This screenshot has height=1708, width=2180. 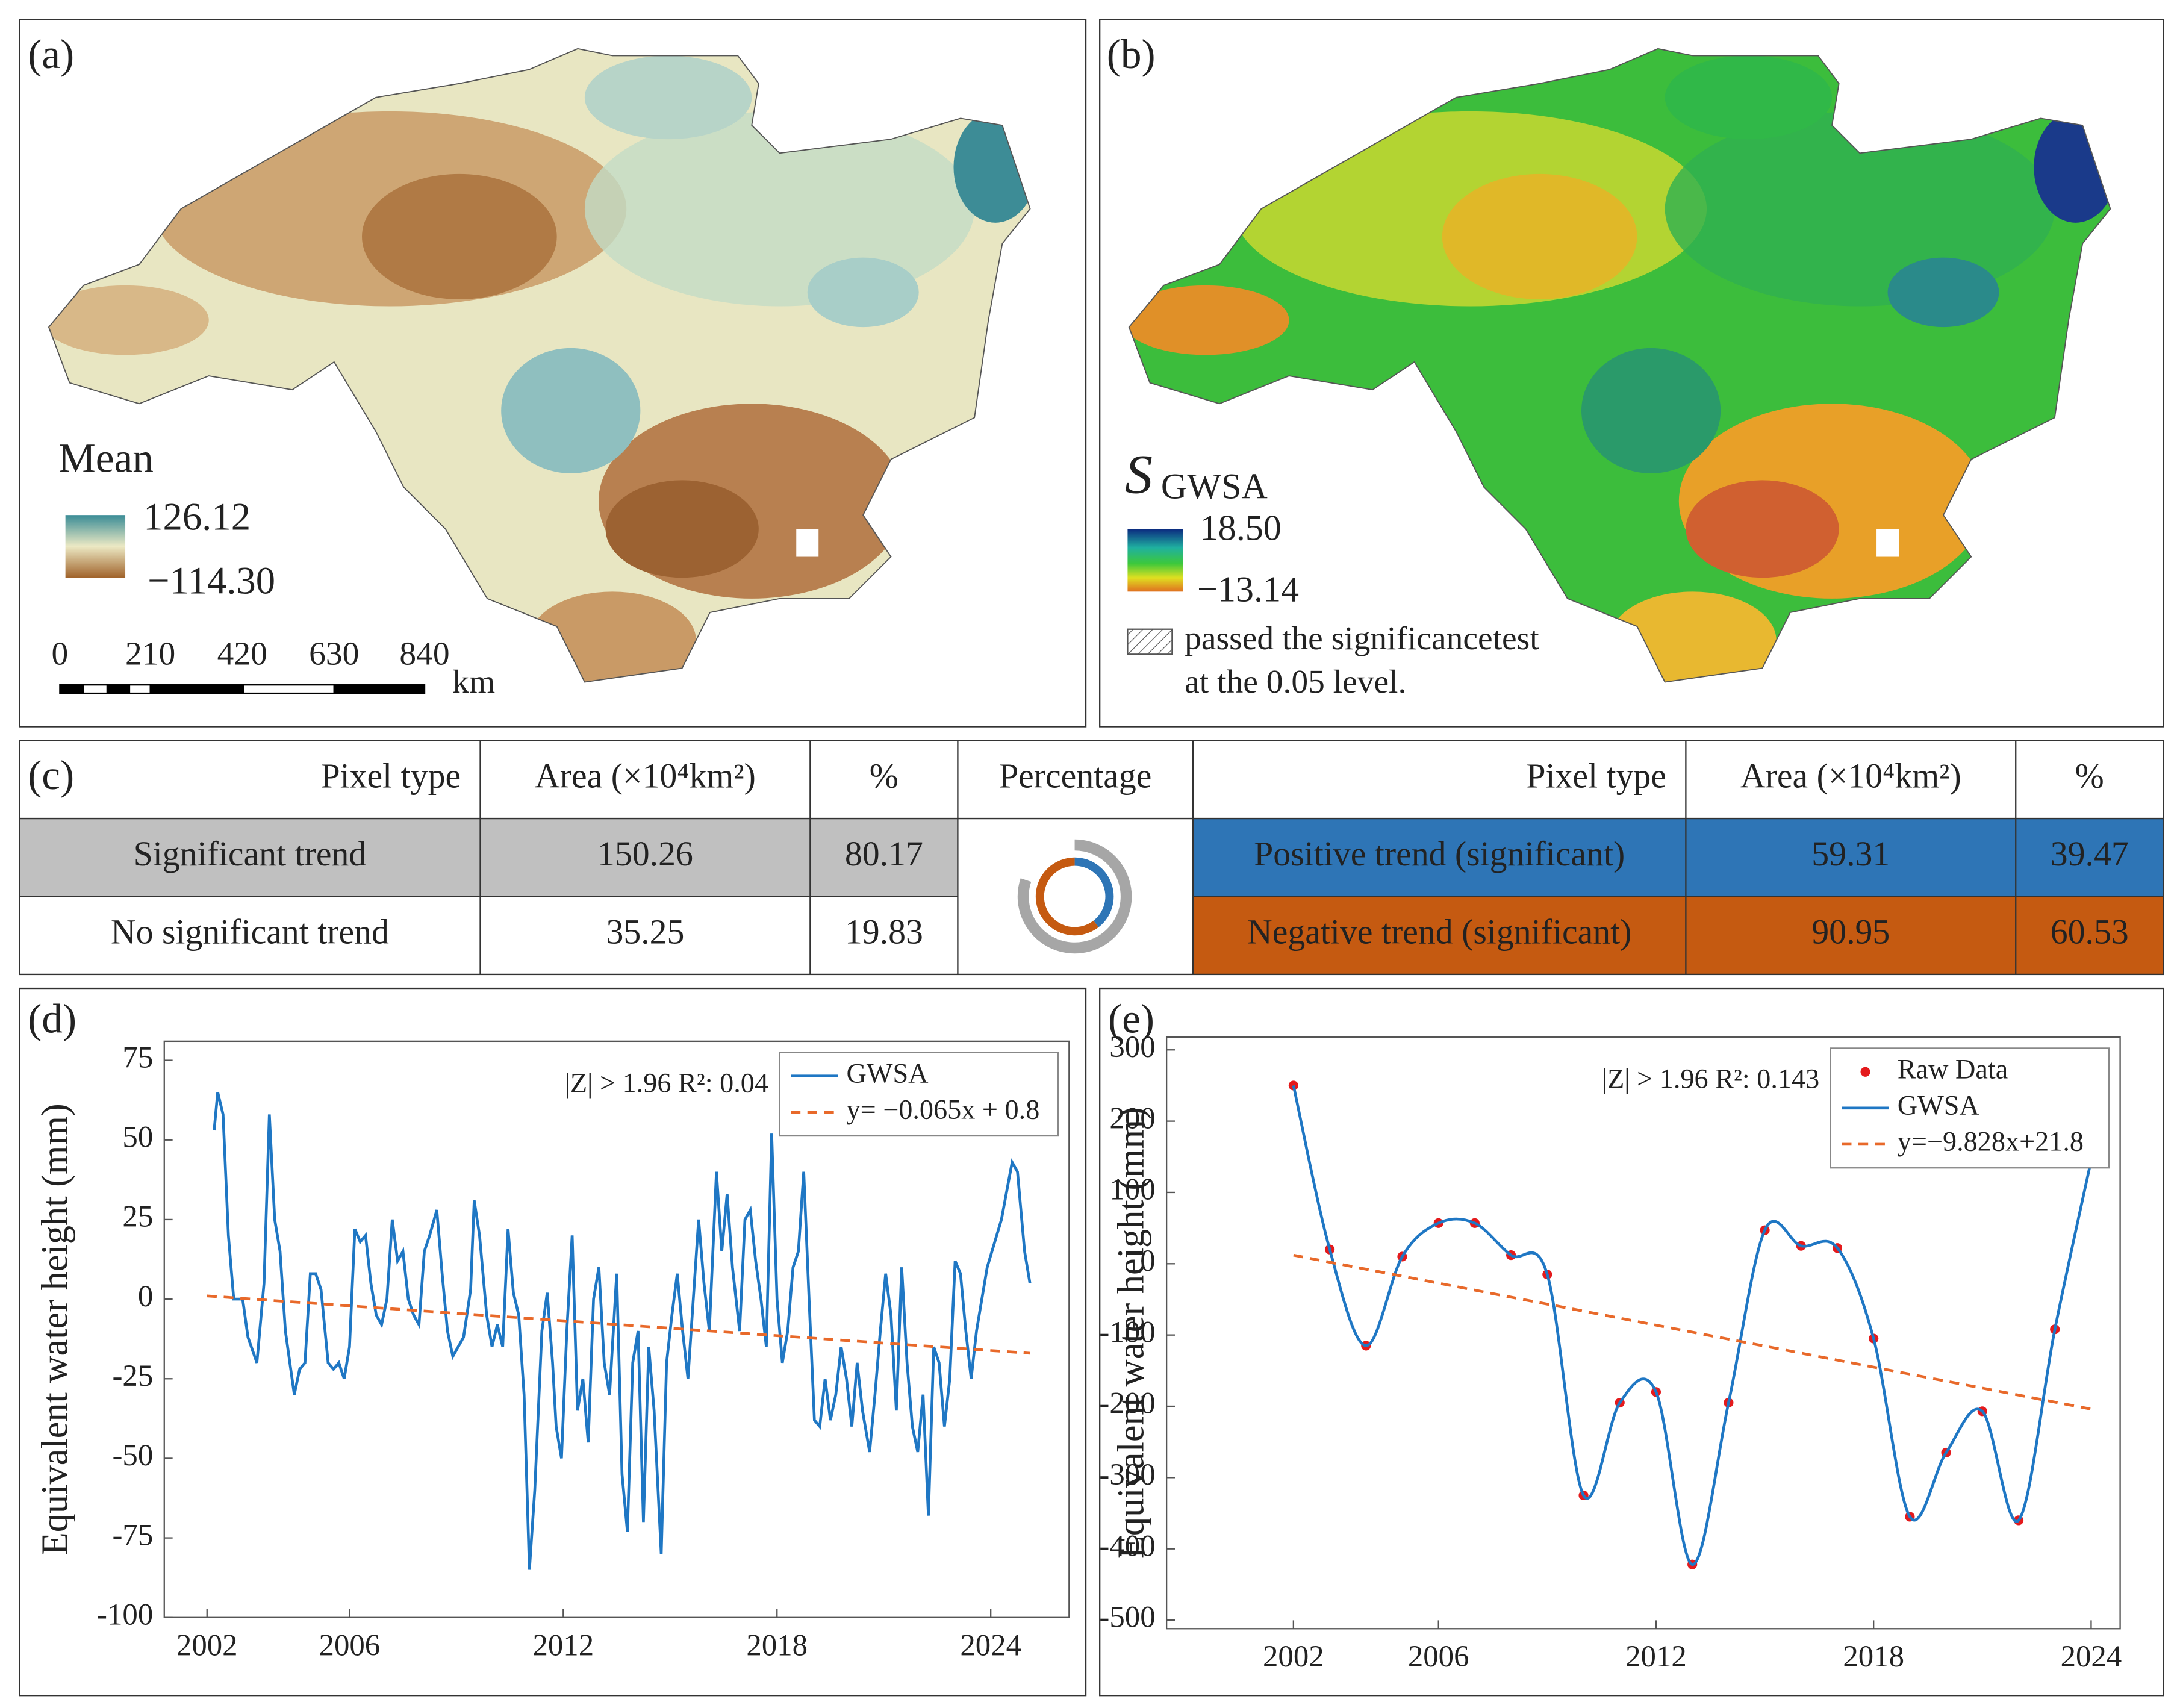 I want to click on hatch-swatch, so click(x=1150, y=641).